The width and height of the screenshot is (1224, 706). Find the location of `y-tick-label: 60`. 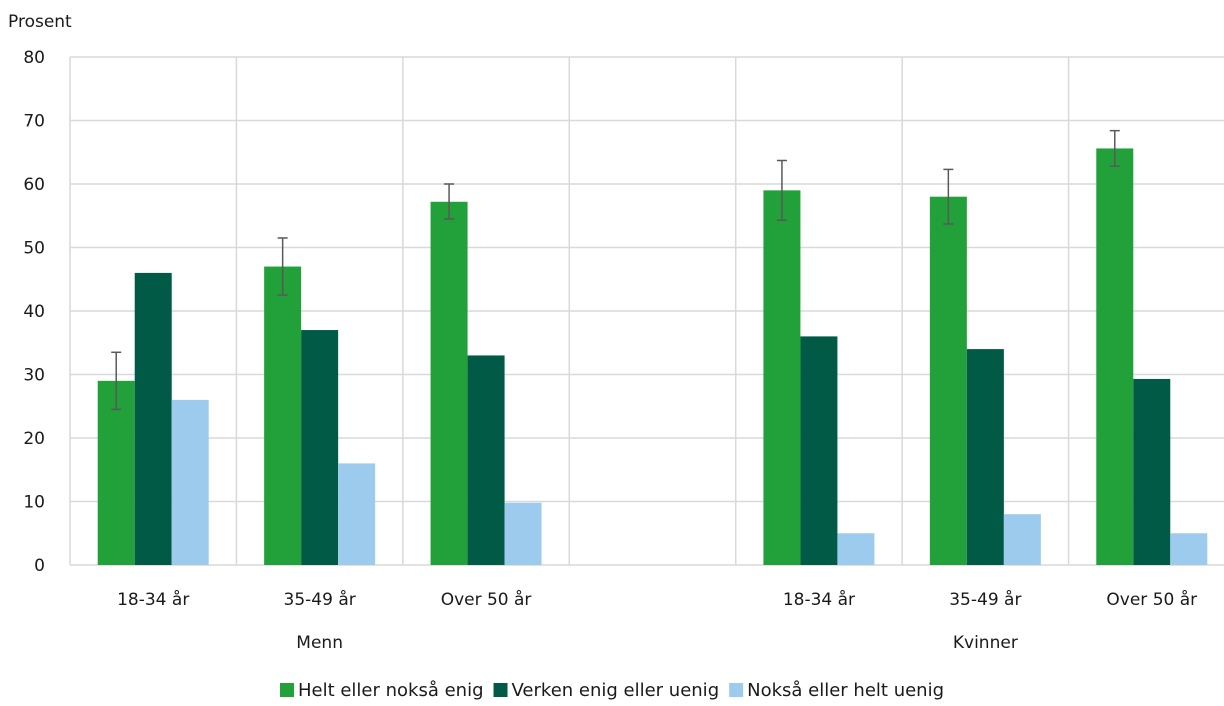

y-tick-label: 60 is located at coordinates (34, 185).